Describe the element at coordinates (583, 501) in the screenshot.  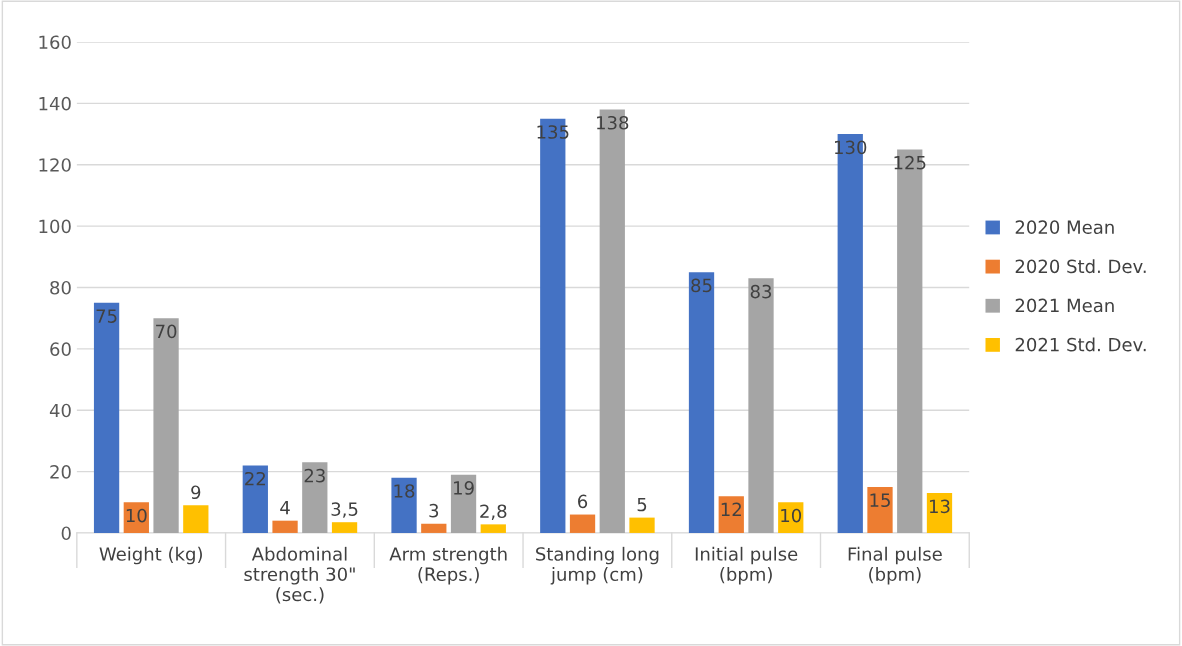
I see `data-label: 6` at that location.